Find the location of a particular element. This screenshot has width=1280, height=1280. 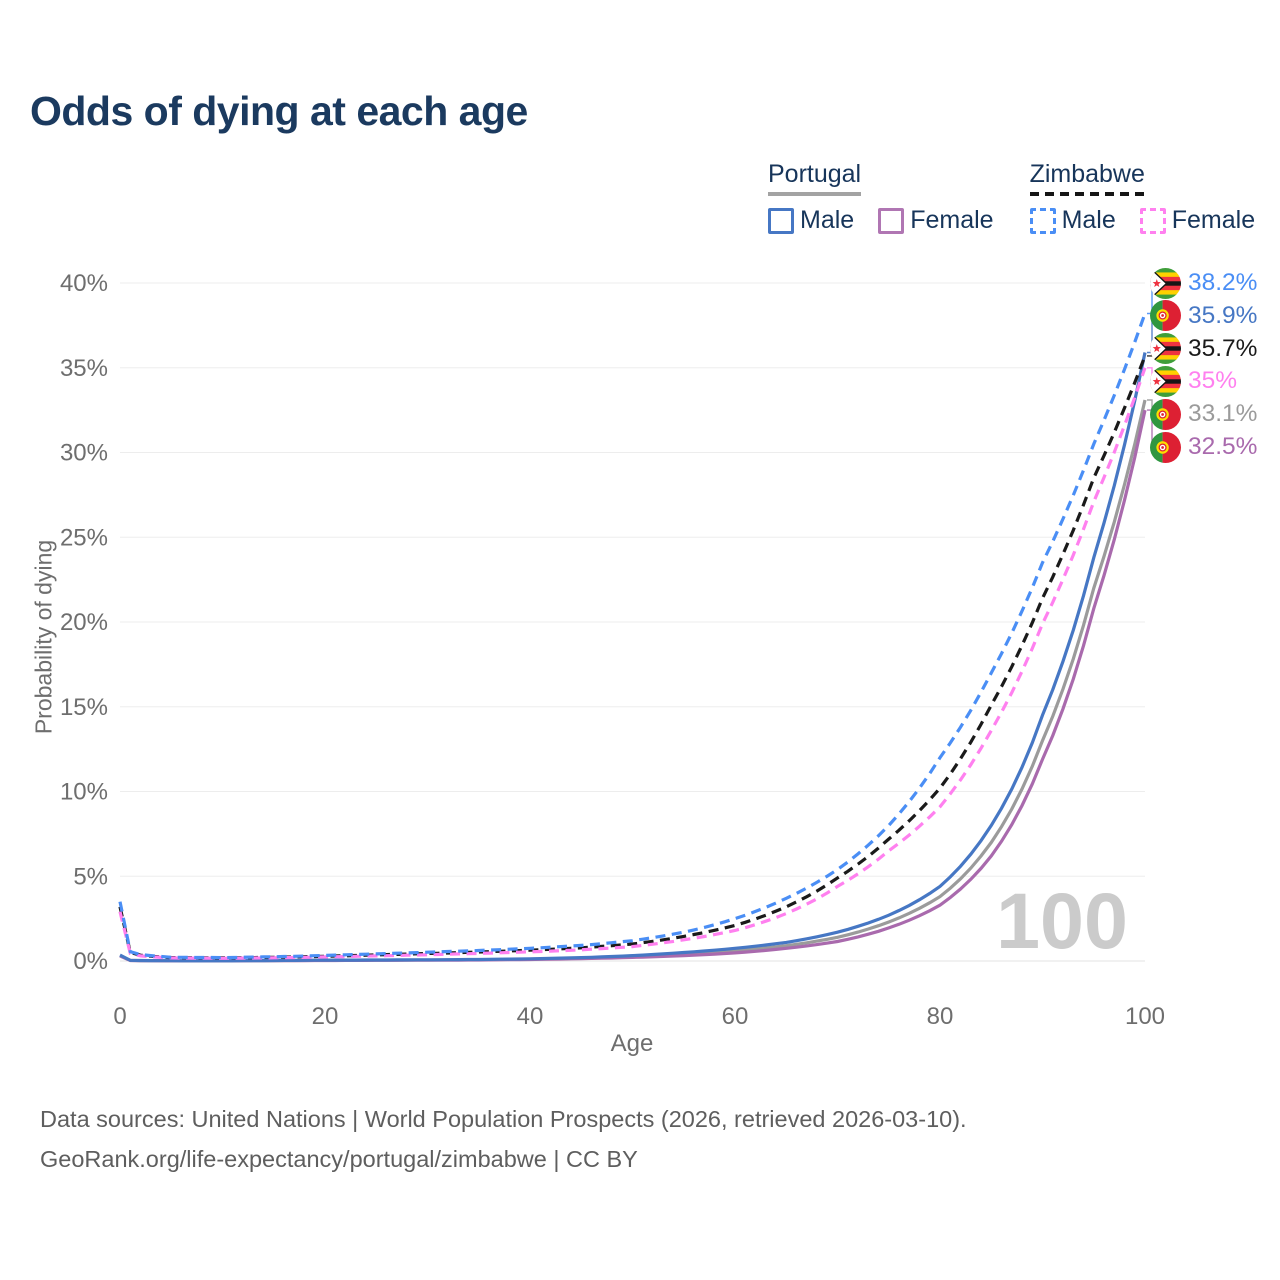

end-value-portugal-male: 35.9% is located at coordinates (1223, 315).